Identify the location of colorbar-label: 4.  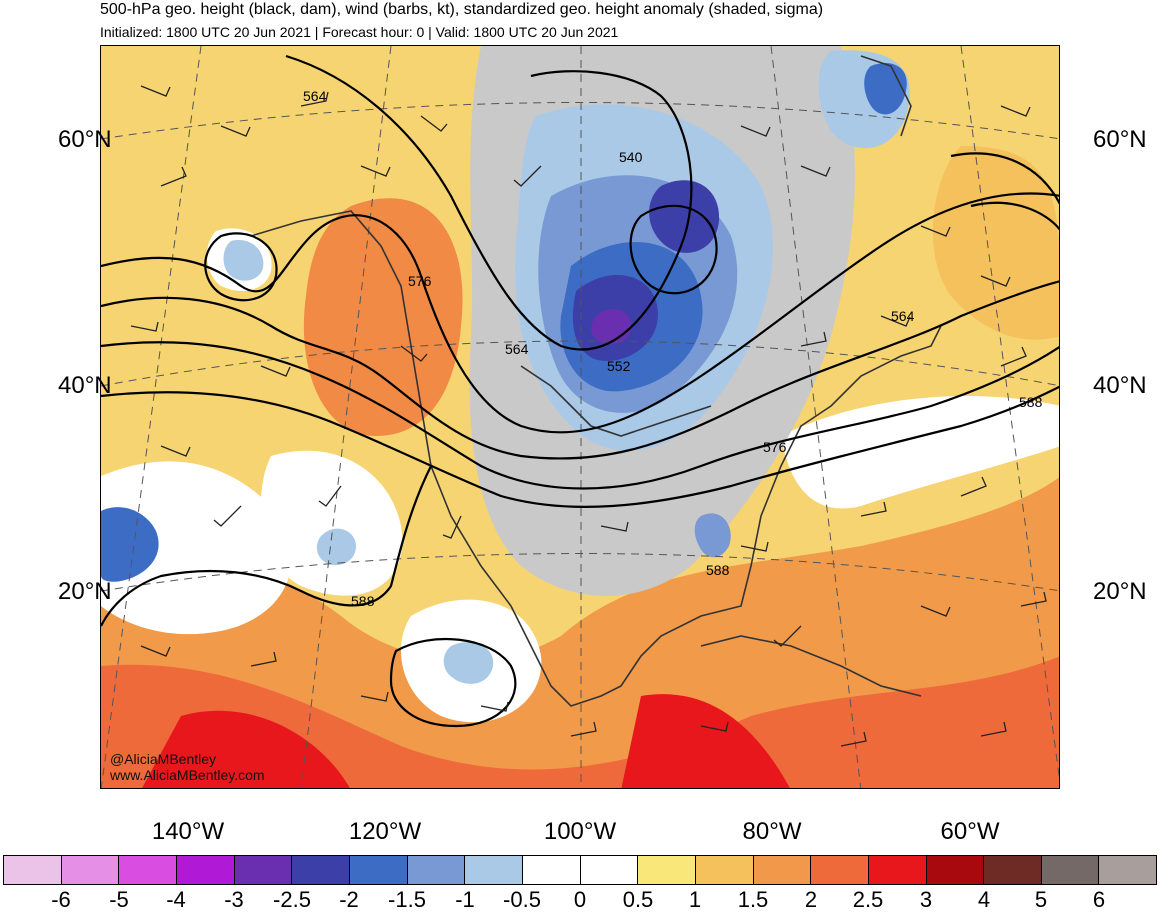
(984, 899).